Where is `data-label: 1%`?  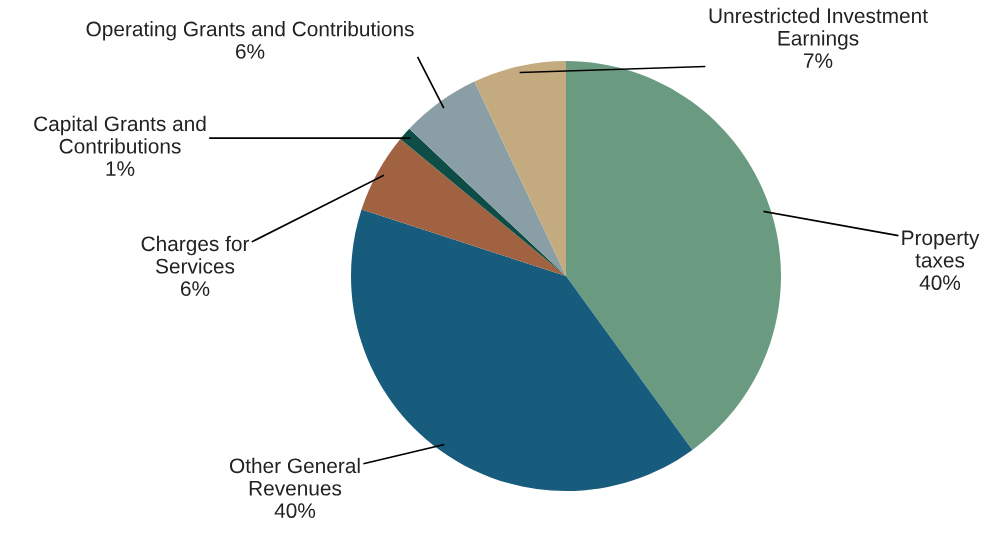
data-label: 1% is located at coordinates (120, 168).